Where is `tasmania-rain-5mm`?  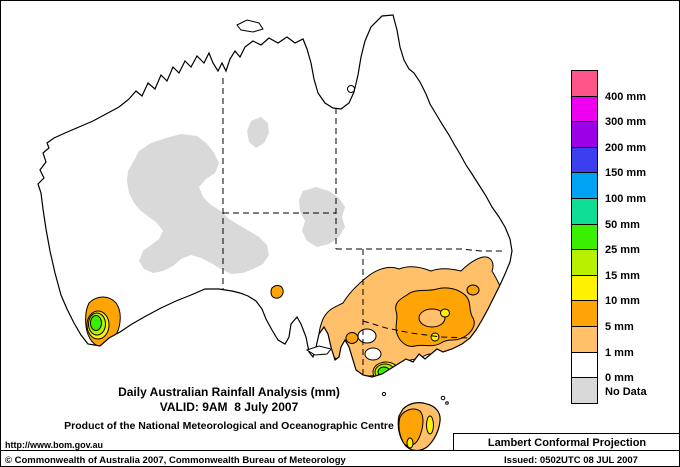 tasmania-rain-5mm is located at coordinates (411, 427).